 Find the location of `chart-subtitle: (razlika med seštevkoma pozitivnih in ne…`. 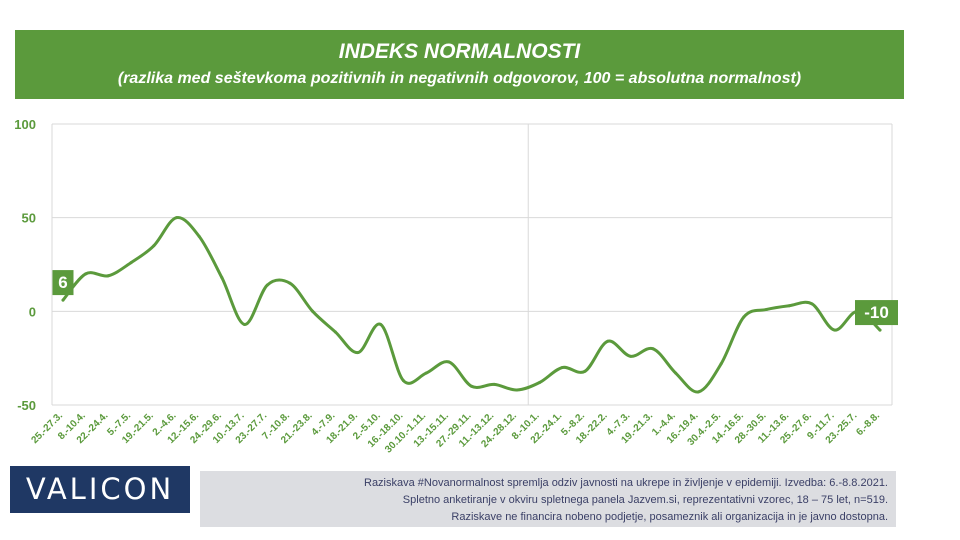

chart-subtitle: (razlika med seštevkoma pozitivnih in ne… is located at coordinates (459, 78).